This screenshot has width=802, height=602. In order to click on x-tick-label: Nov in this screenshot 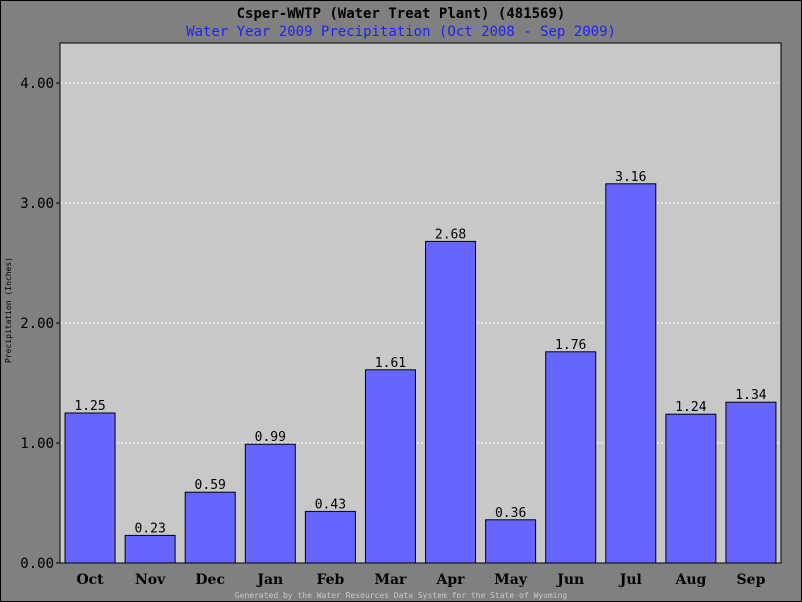, I will do `click(150, 580)`.